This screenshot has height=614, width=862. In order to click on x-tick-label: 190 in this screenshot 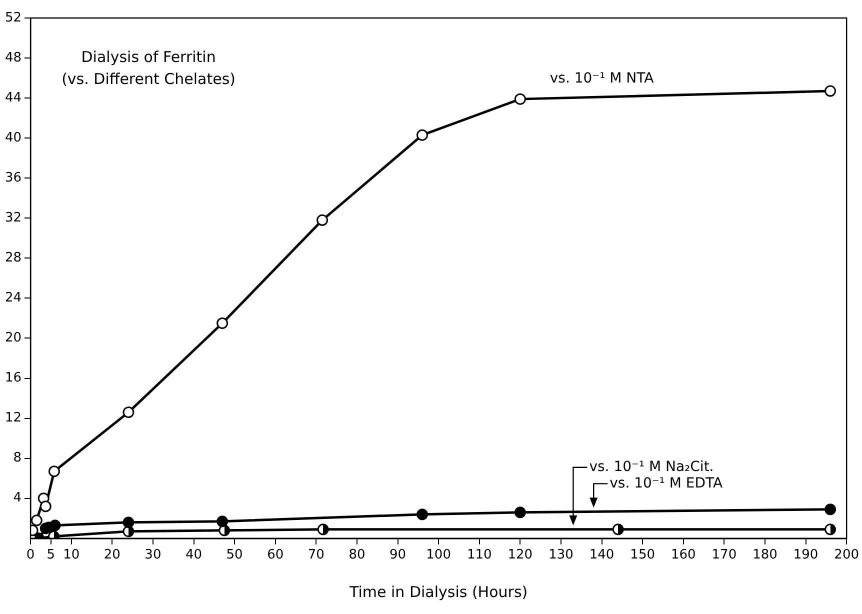, I will do `click(805, 555)`.